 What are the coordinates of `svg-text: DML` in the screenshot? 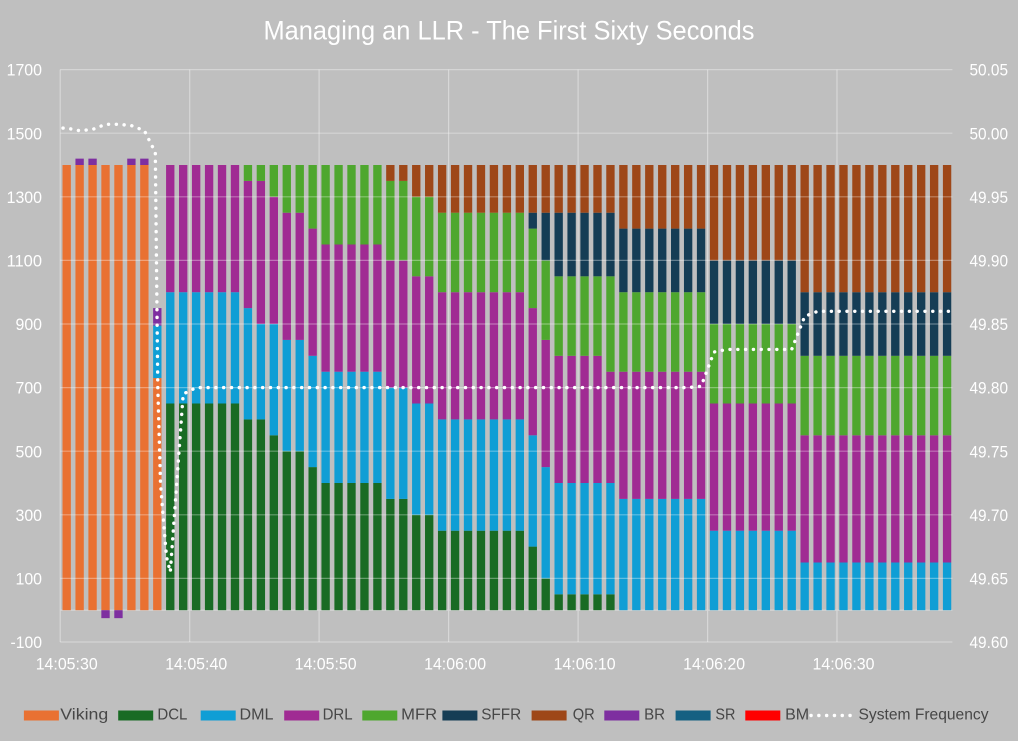 It's located at (257, 715).